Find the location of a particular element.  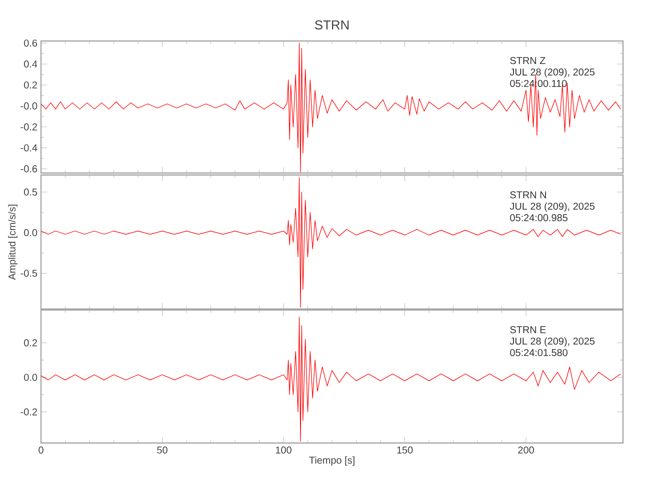

annotation: 05:24:01.580 is located at coordinates (539, 352).